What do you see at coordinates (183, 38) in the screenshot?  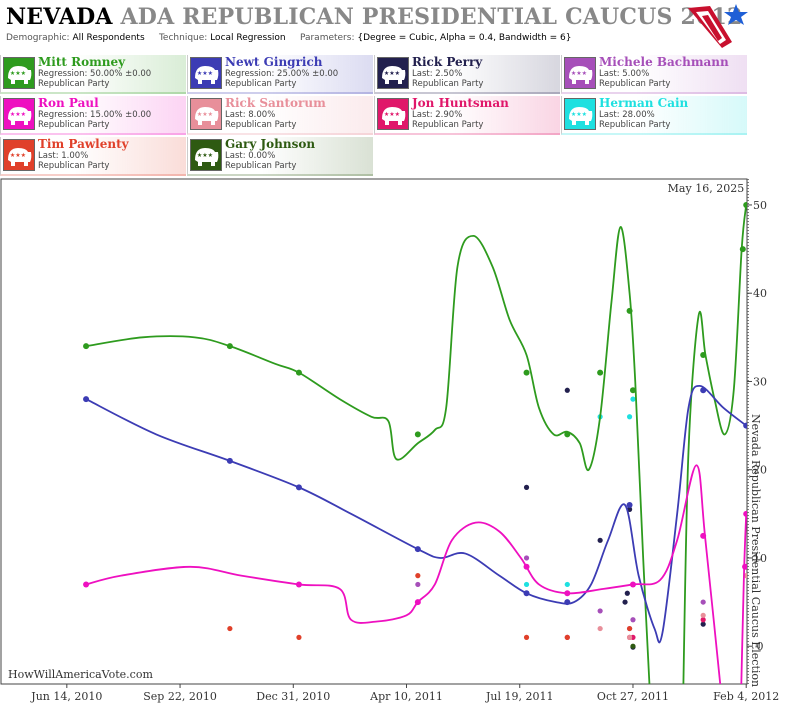 I see `technique-label: Technique:` at bounding box center [183, 38].